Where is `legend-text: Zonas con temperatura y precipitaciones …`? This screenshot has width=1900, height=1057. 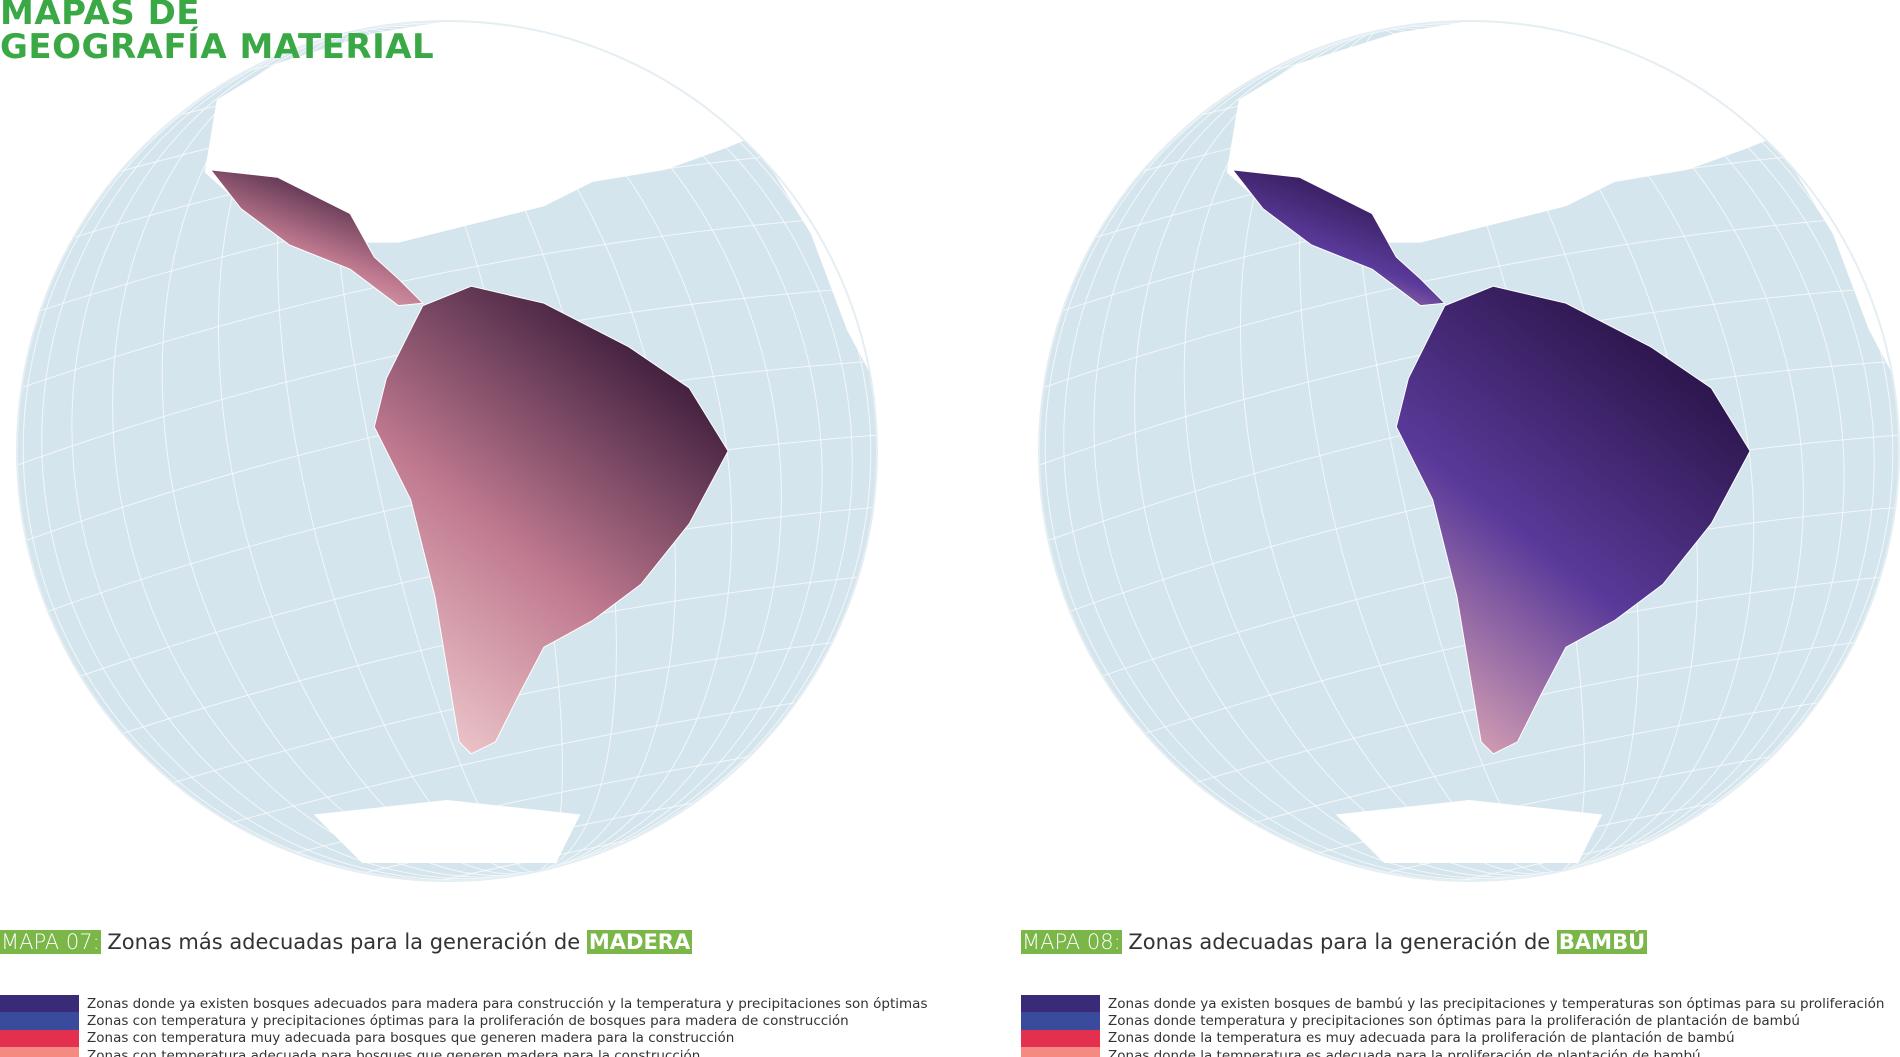 legend-text: Zonas con temperatura y precipitaciones … is located at coordinates (468, 1020).